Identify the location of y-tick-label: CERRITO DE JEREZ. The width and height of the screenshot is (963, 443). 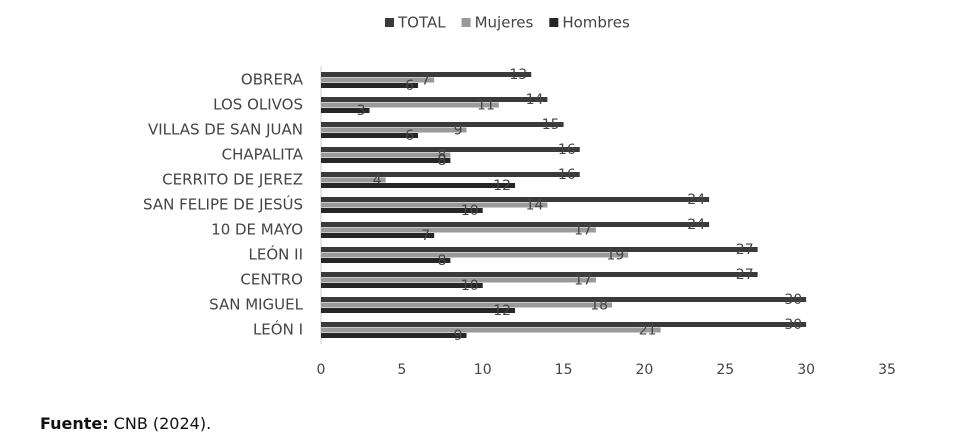
(232, 180).